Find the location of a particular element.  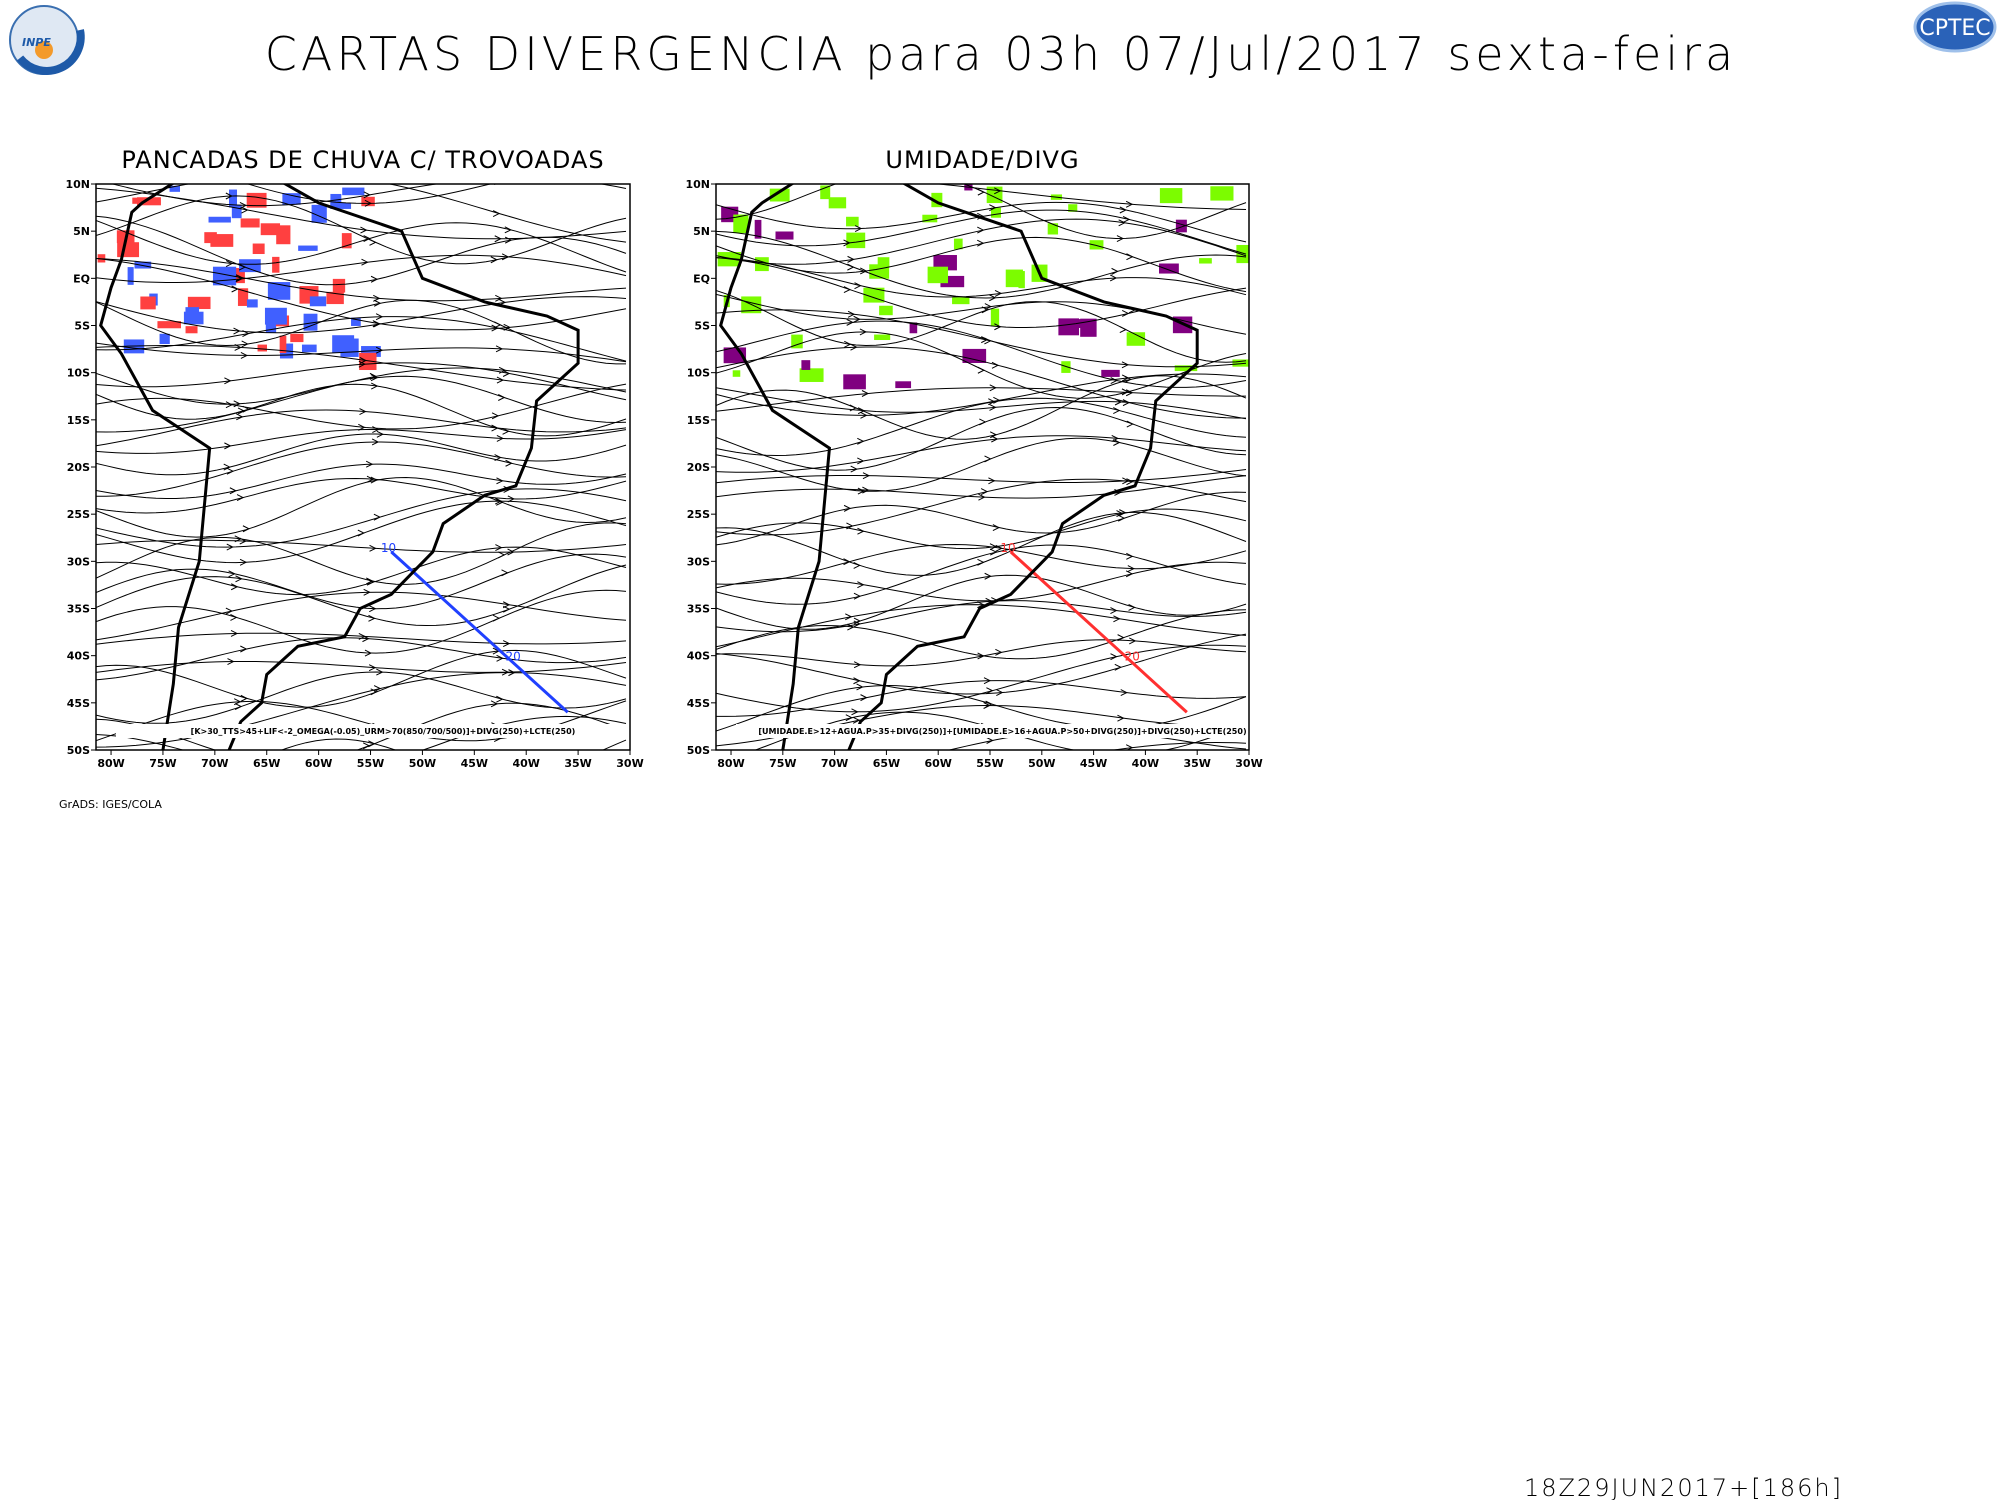

lat-label: 5N is located at coordinates (81, 231).